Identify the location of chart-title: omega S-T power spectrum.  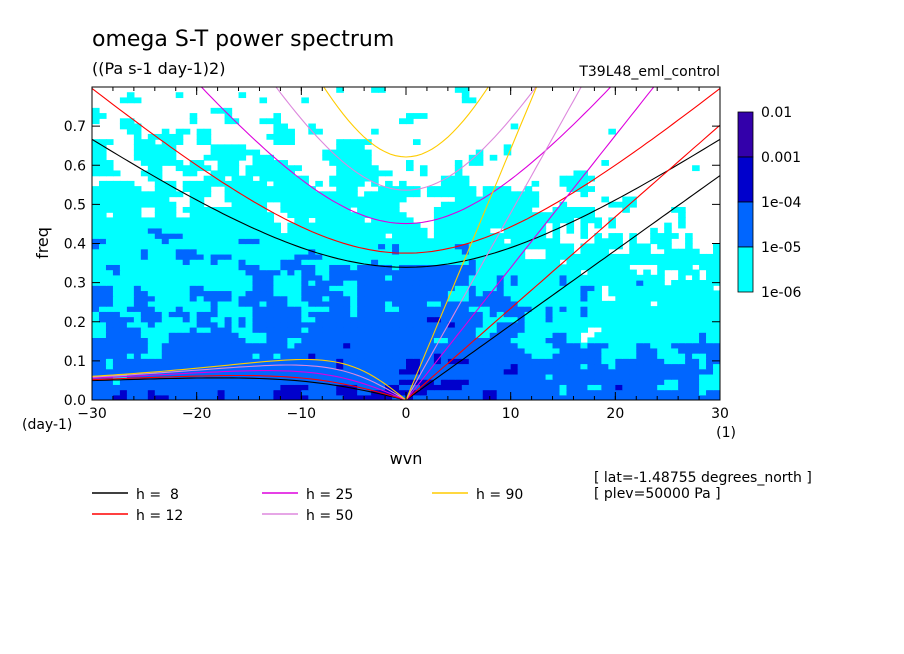
(243, 39).